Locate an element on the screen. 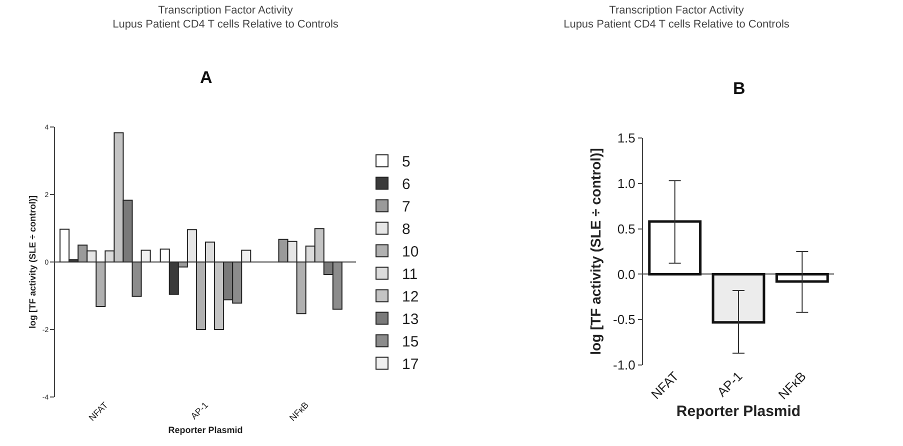 The height and width of the screenshot is (446, 903). legend-label: 10 is located at coordinates (410, 252).